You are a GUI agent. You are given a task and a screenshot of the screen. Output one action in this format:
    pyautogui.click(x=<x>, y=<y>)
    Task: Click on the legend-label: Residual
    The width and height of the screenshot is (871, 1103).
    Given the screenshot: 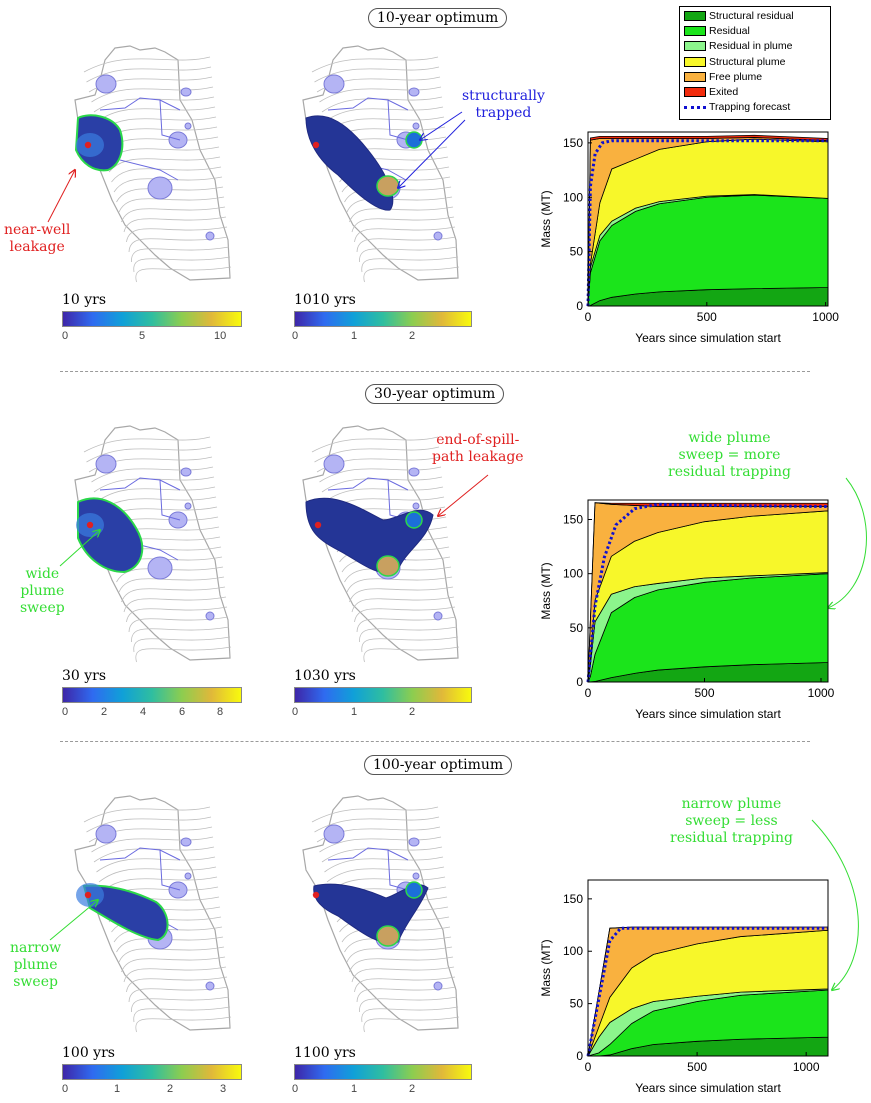 What is the action you would take?
    pyautogui.click(x=729, y=31)
    